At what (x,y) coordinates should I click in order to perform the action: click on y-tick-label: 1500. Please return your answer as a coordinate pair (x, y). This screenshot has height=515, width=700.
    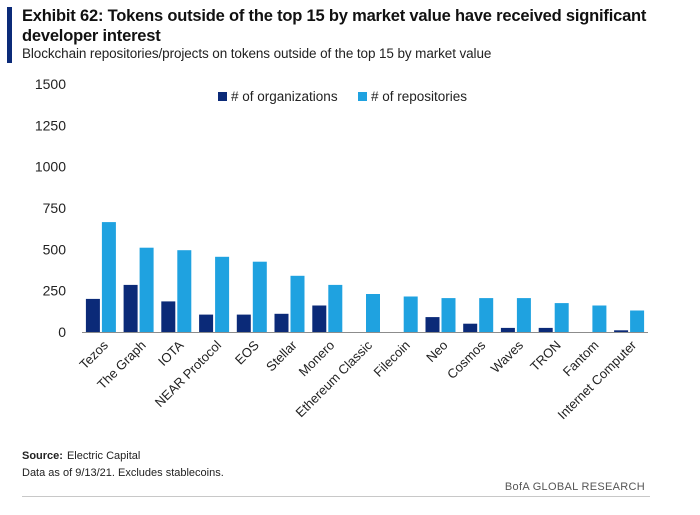
    Looking at the image, I should click on (50, 84).